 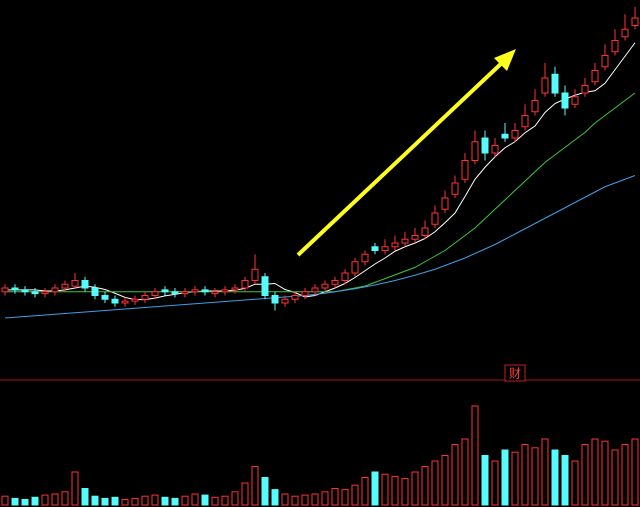 What do you see at coordinates (401, 157) in the screenshot?
I see `trend-arrow` at bounding box center [401, 157].